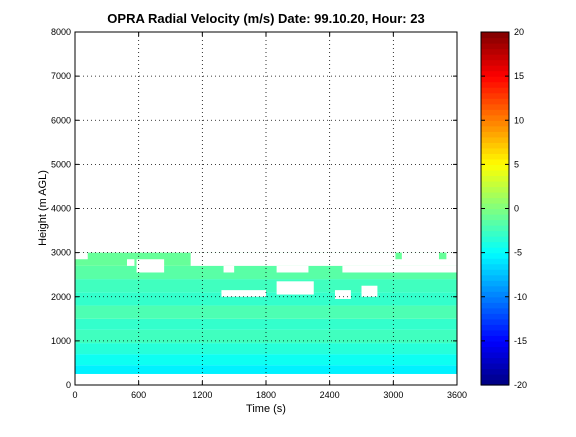 The height and width of the screenshot is (437, 576). What do you see at coordinates (520, 341) in the screenshot?
I see `colorbar-tick-label-1: -15` at bounding box center [520, 341].